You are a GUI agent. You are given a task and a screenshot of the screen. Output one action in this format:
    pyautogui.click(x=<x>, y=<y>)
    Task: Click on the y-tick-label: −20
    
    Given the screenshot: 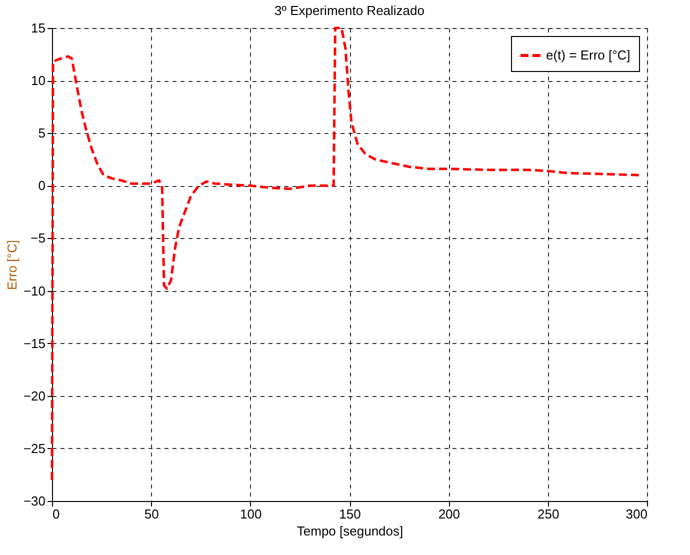 What is the action you would take?
    pyautogui.click(x=34, y=396)
    